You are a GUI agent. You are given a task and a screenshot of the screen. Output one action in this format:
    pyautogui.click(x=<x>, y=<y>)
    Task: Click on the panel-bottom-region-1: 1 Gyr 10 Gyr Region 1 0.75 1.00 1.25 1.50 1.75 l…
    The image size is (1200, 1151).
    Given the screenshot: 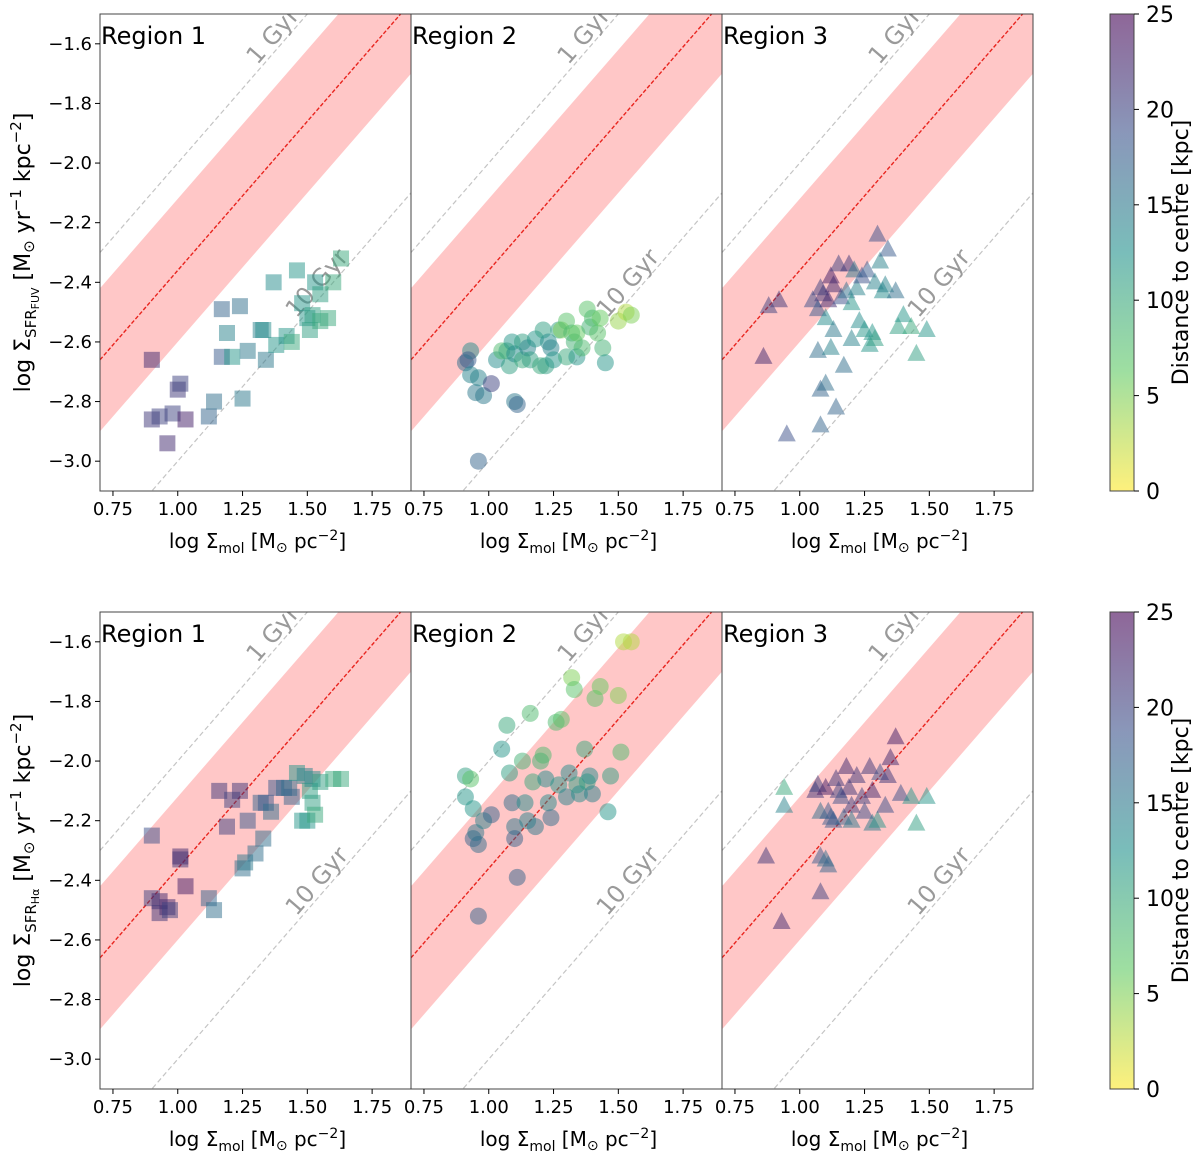 What is the action you would take?
    pyautogui.click(x=230, y=875)
    